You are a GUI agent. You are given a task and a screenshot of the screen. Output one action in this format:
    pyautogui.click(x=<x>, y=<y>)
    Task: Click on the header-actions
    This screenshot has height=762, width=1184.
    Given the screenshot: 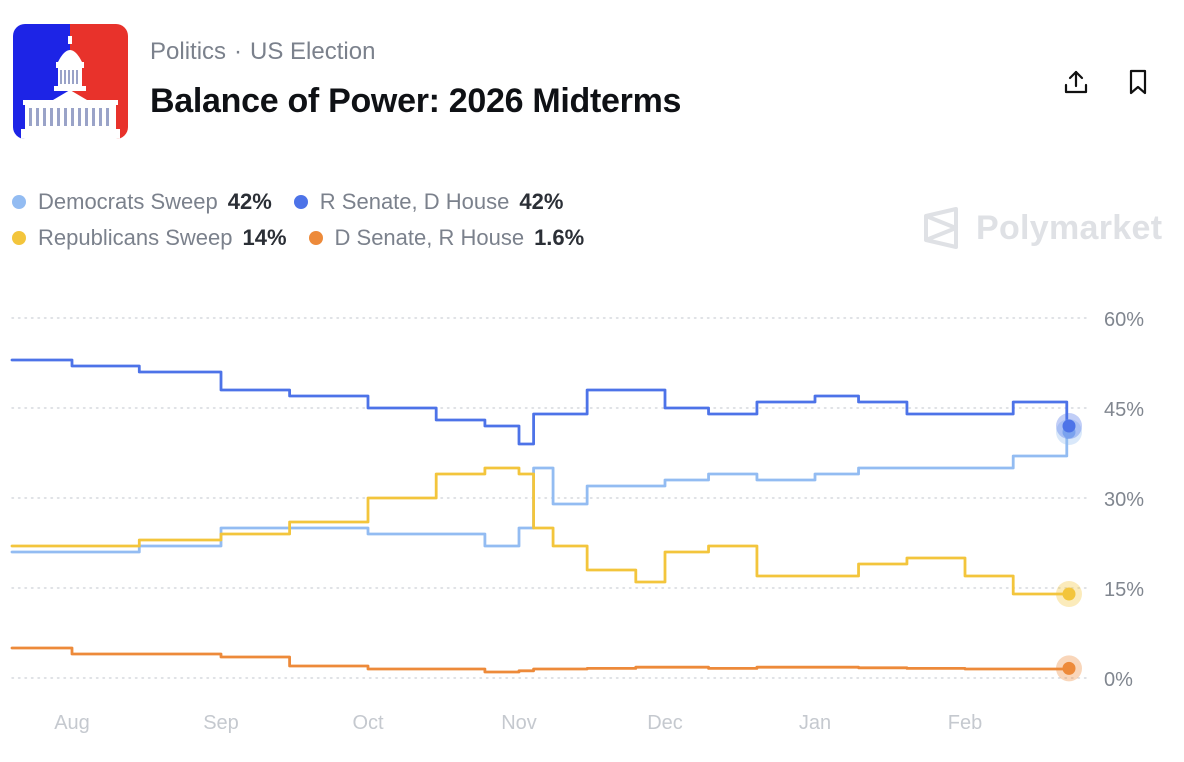 What is the action you would take?
    pyautogui.click(x=1107, y=82)
    